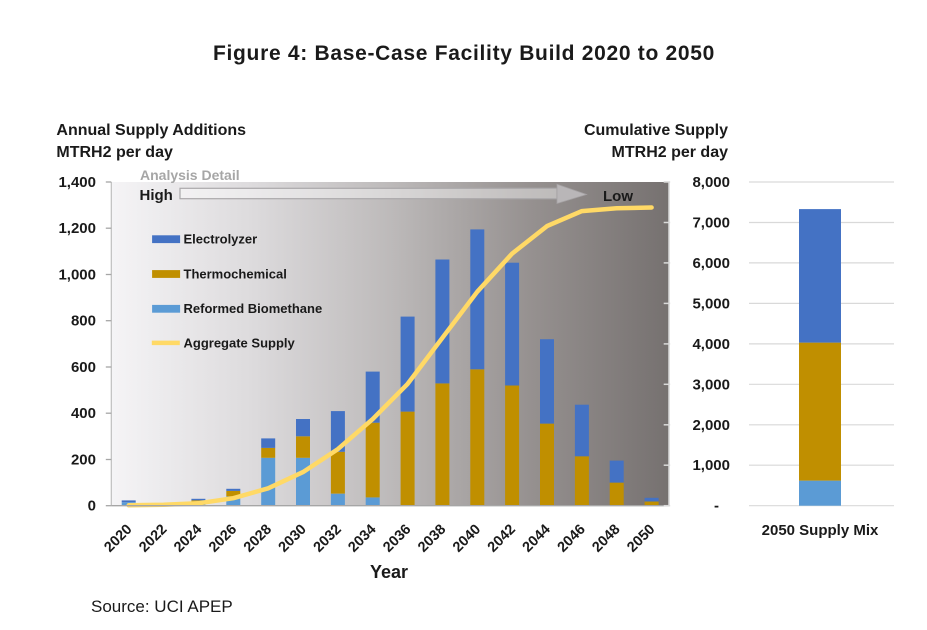 This screenshot has height=630, width=927. I want to click on svg-text: Analysis Detail, so click(190, 175).